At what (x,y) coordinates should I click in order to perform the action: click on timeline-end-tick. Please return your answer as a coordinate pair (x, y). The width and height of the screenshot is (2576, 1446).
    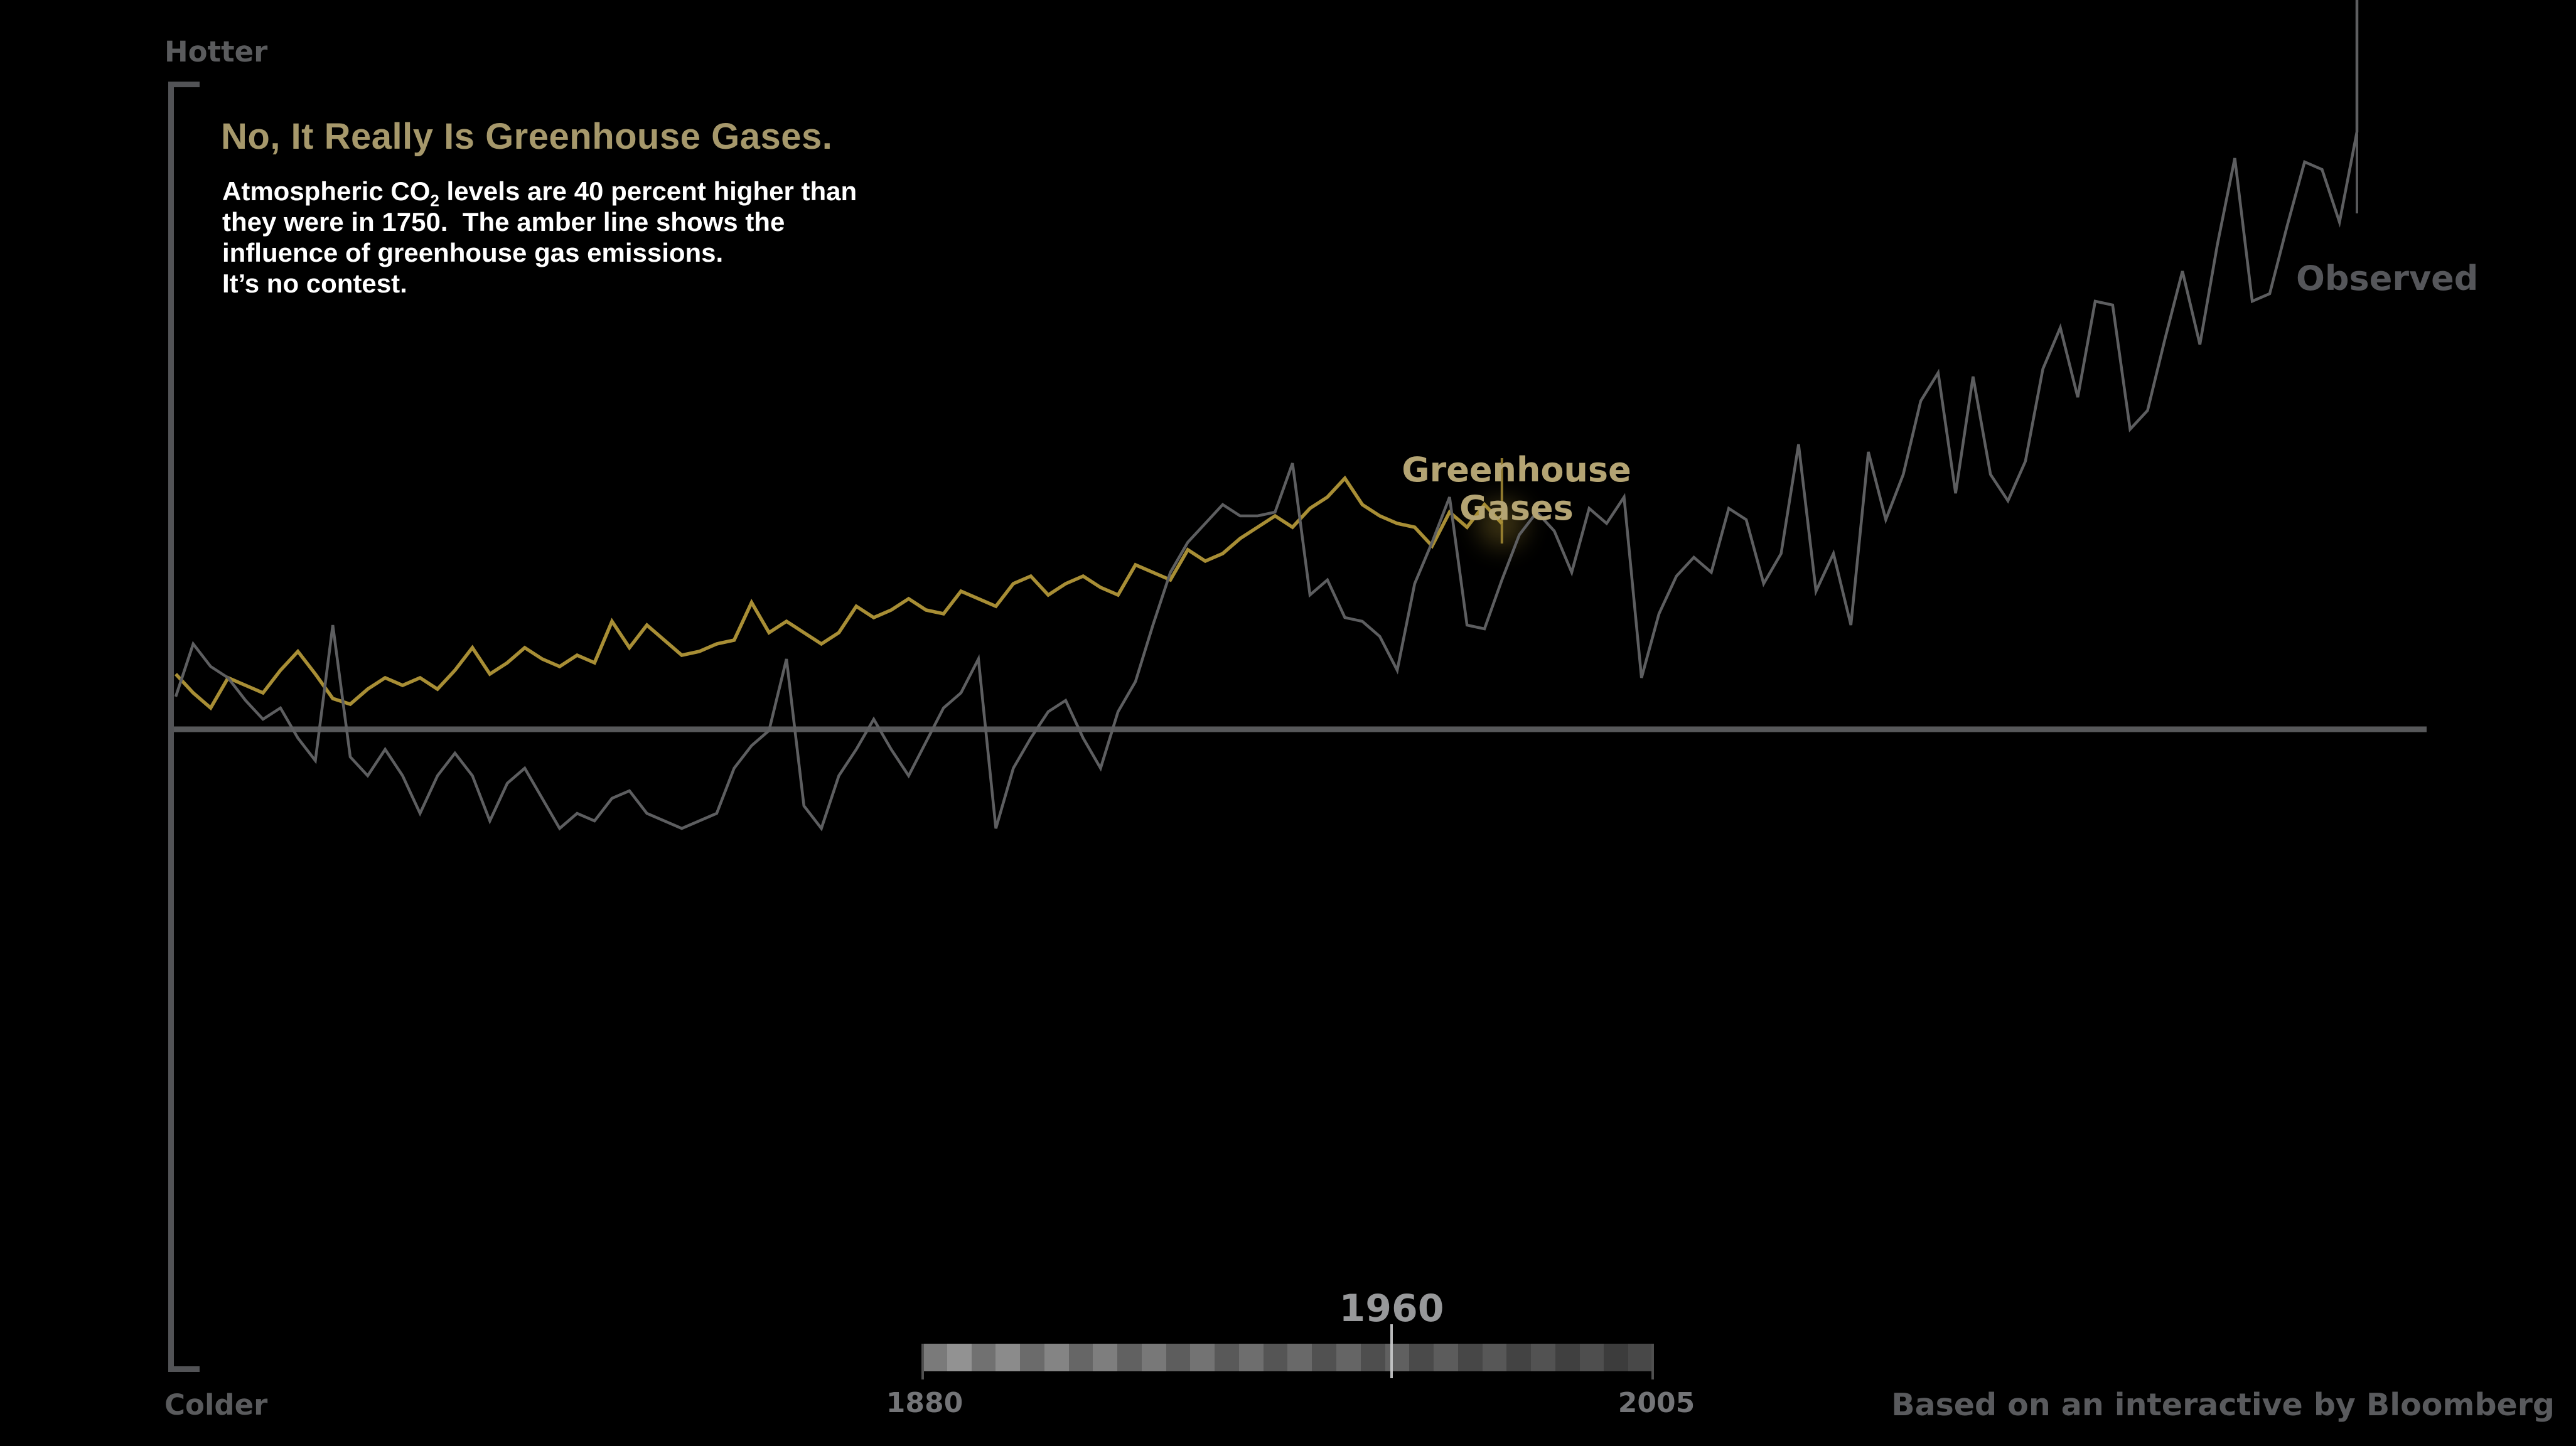
    Looking at the image, I should click on (1652, 1361).